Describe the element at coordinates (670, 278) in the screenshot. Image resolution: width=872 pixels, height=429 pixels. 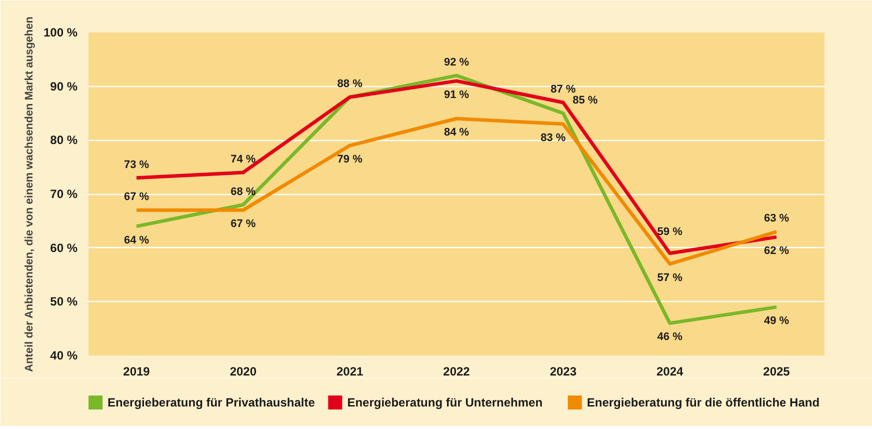
I see `data-label: 57 %` at that location.